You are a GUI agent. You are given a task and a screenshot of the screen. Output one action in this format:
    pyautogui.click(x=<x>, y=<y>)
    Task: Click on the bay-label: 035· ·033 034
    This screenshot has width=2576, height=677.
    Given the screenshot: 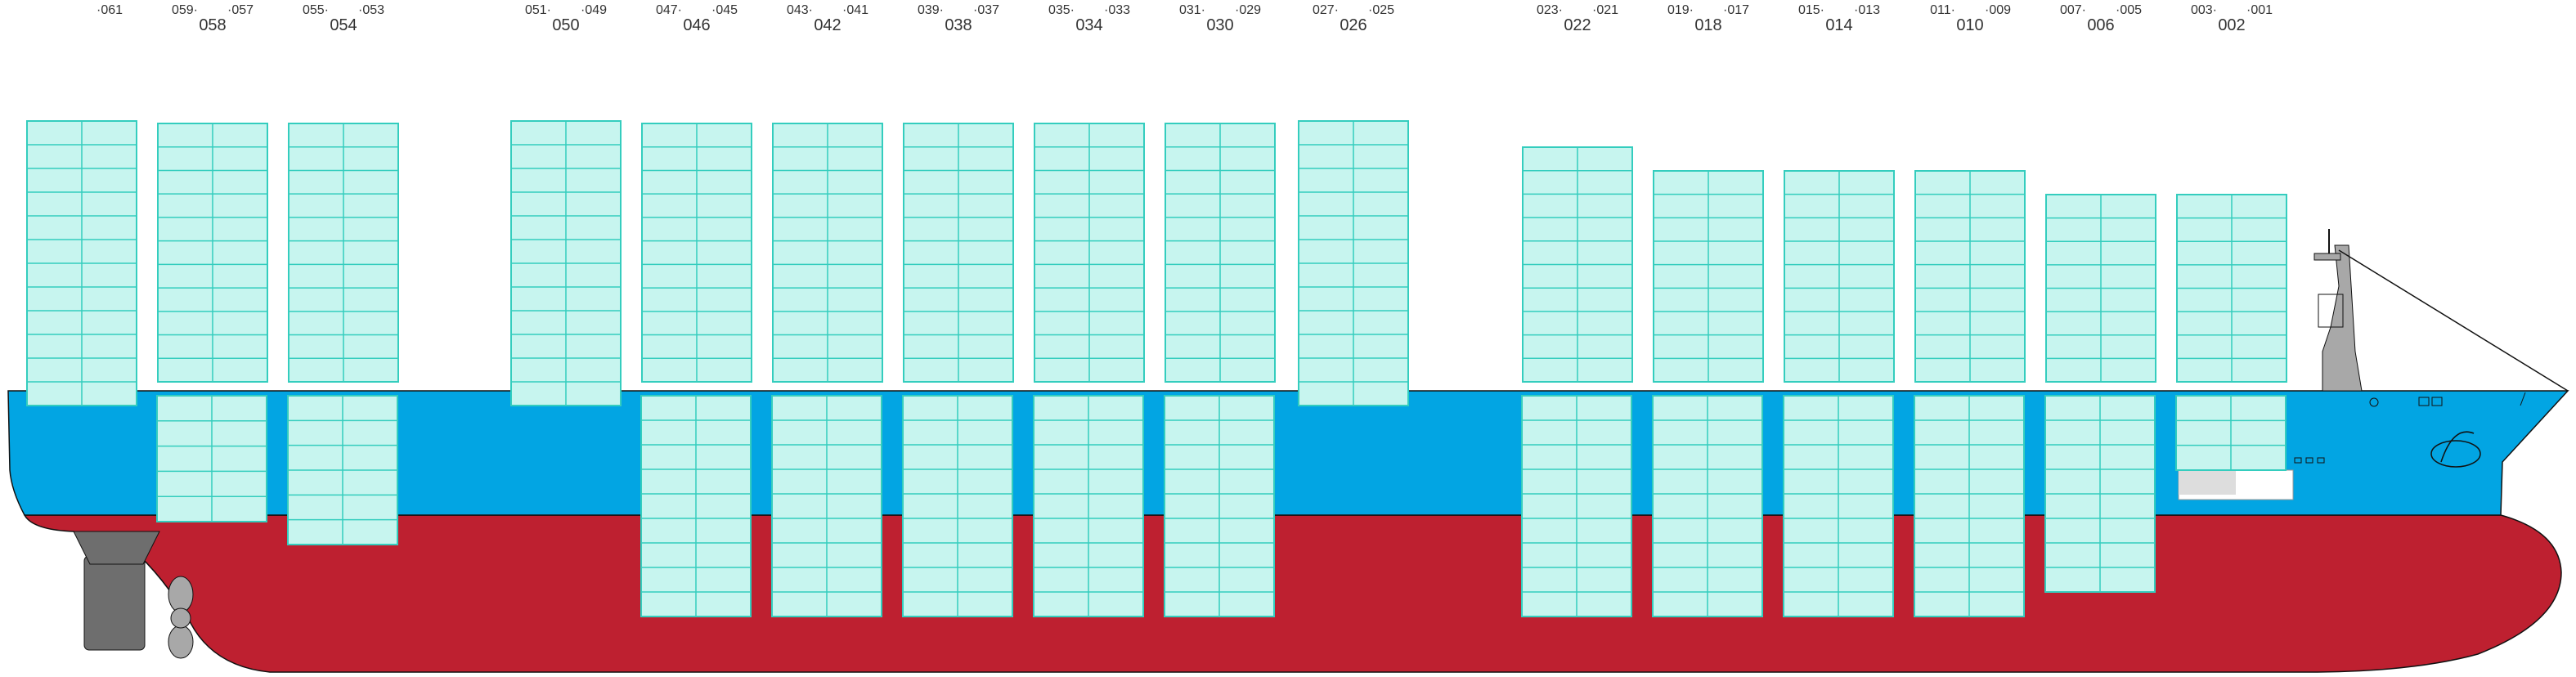 What is the action you would take?
    pyautogui.click(x=1089, y=19)
    